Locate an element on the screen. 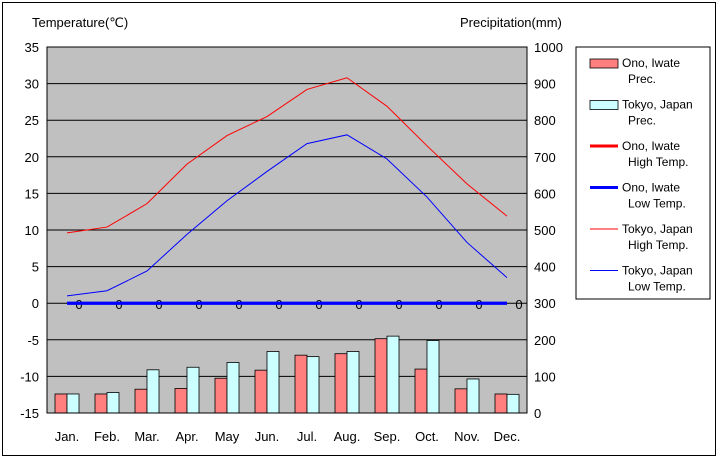  x-tick-label: Apr. is located at coordinates (186, 436).